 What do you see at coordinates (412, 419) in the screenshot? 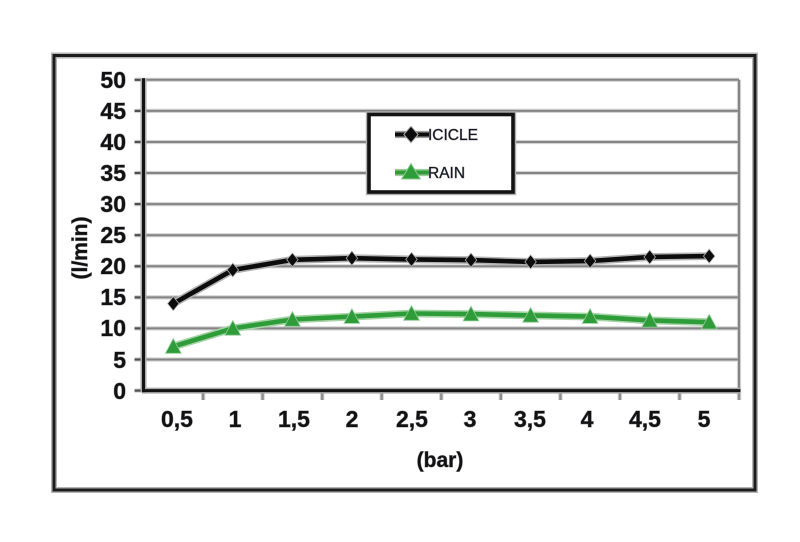
I see `svg-text: 2,5` at bounding box center [412, 419].